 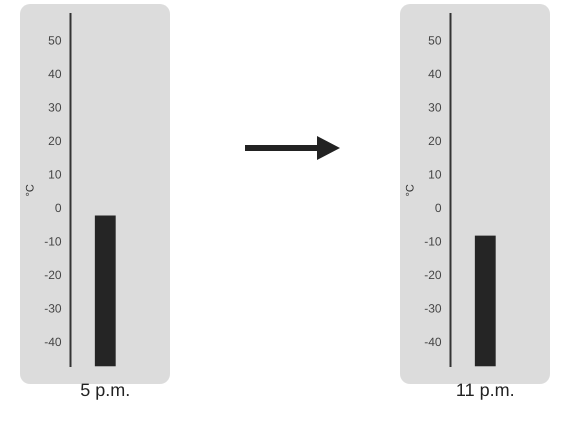 I want to click on x-tick-label: 11 p.m., so click(x=485, y=390).